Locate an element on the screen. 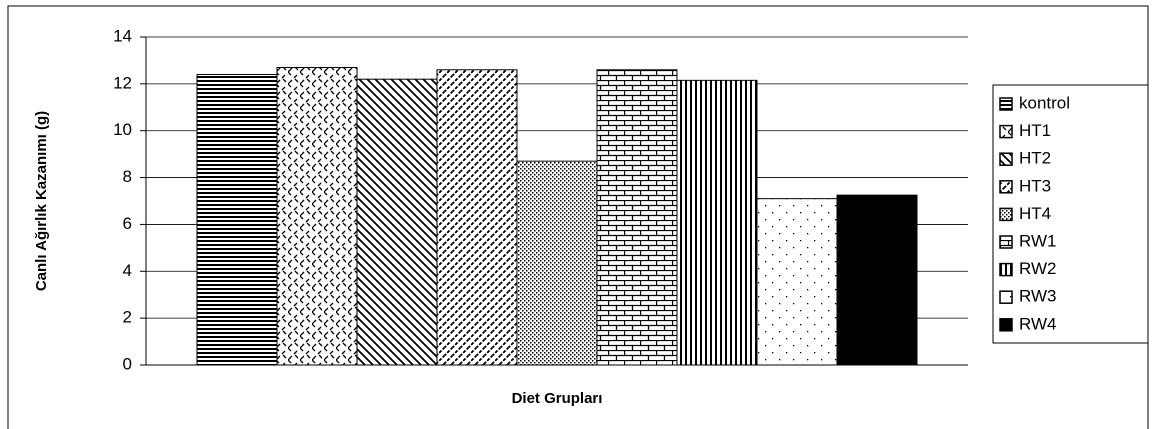  y-tick-label: 10 is located at coordinates (122, 129).